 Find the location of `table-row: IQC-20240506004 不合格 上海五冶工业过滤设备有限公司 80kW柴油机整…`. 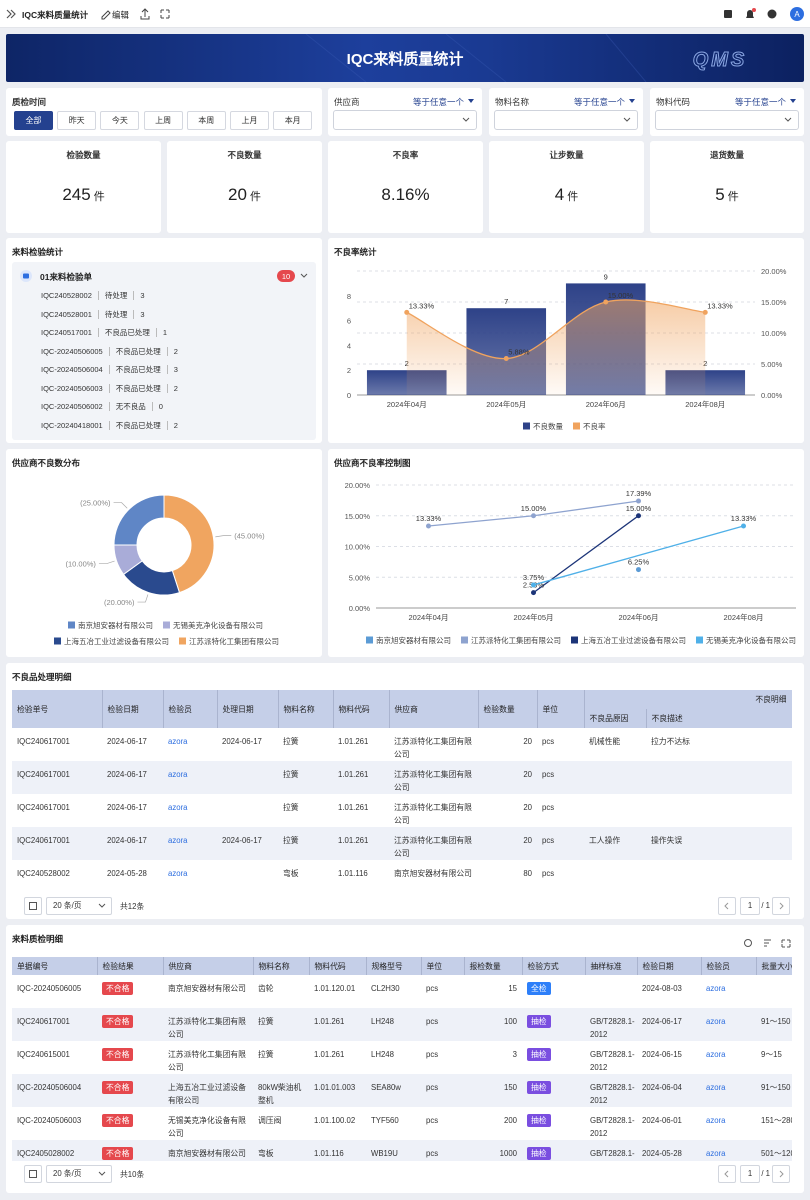

table-row: IQC-20240506004 不合格 上海五冶工业过滤设备有限公司 80kW柴油机整… is located at coordinates (402, 1090).